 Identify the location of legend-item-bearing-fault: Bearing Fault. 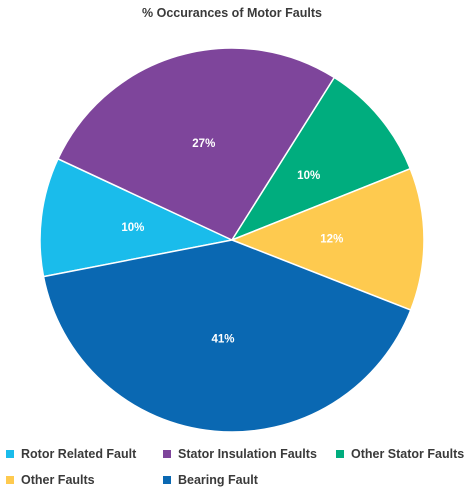
(210, 480).